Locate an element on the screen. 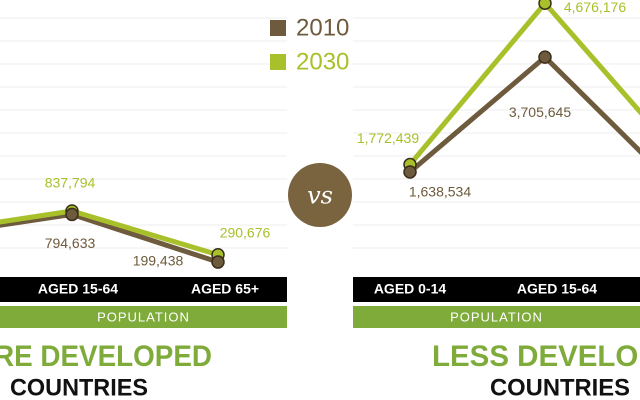 This screenshot has width=640, height=400. value-label: 1,772,439 is located at coordinates (388, 138).